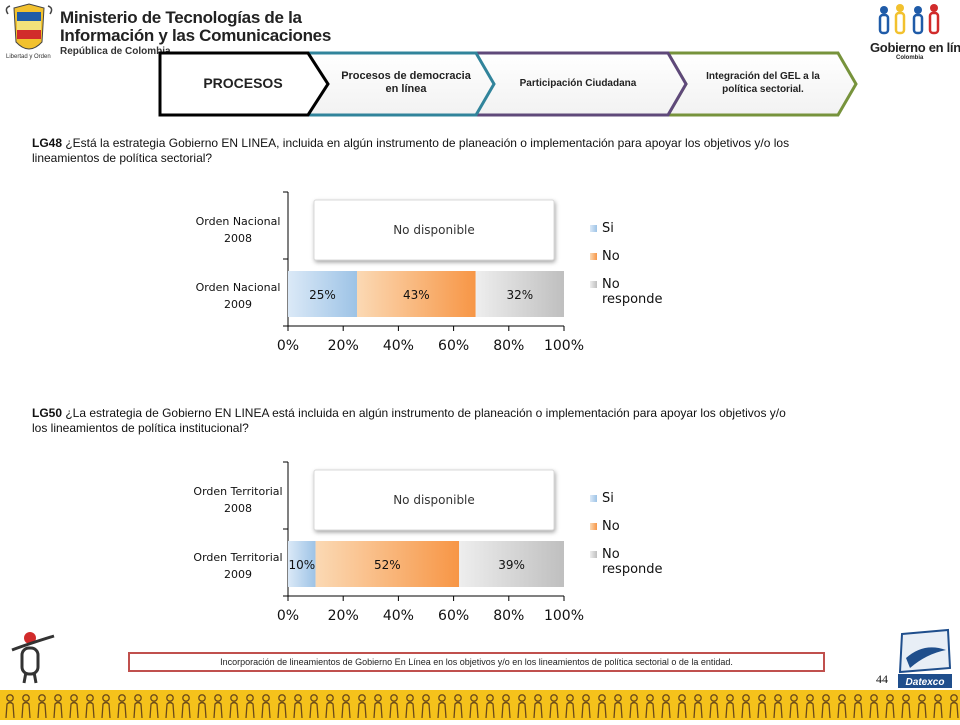 This screenshot has height=725, width=960. Describe the element at coordinates (882, 679) in the screenshot. I see `page-number: 44` at that location.